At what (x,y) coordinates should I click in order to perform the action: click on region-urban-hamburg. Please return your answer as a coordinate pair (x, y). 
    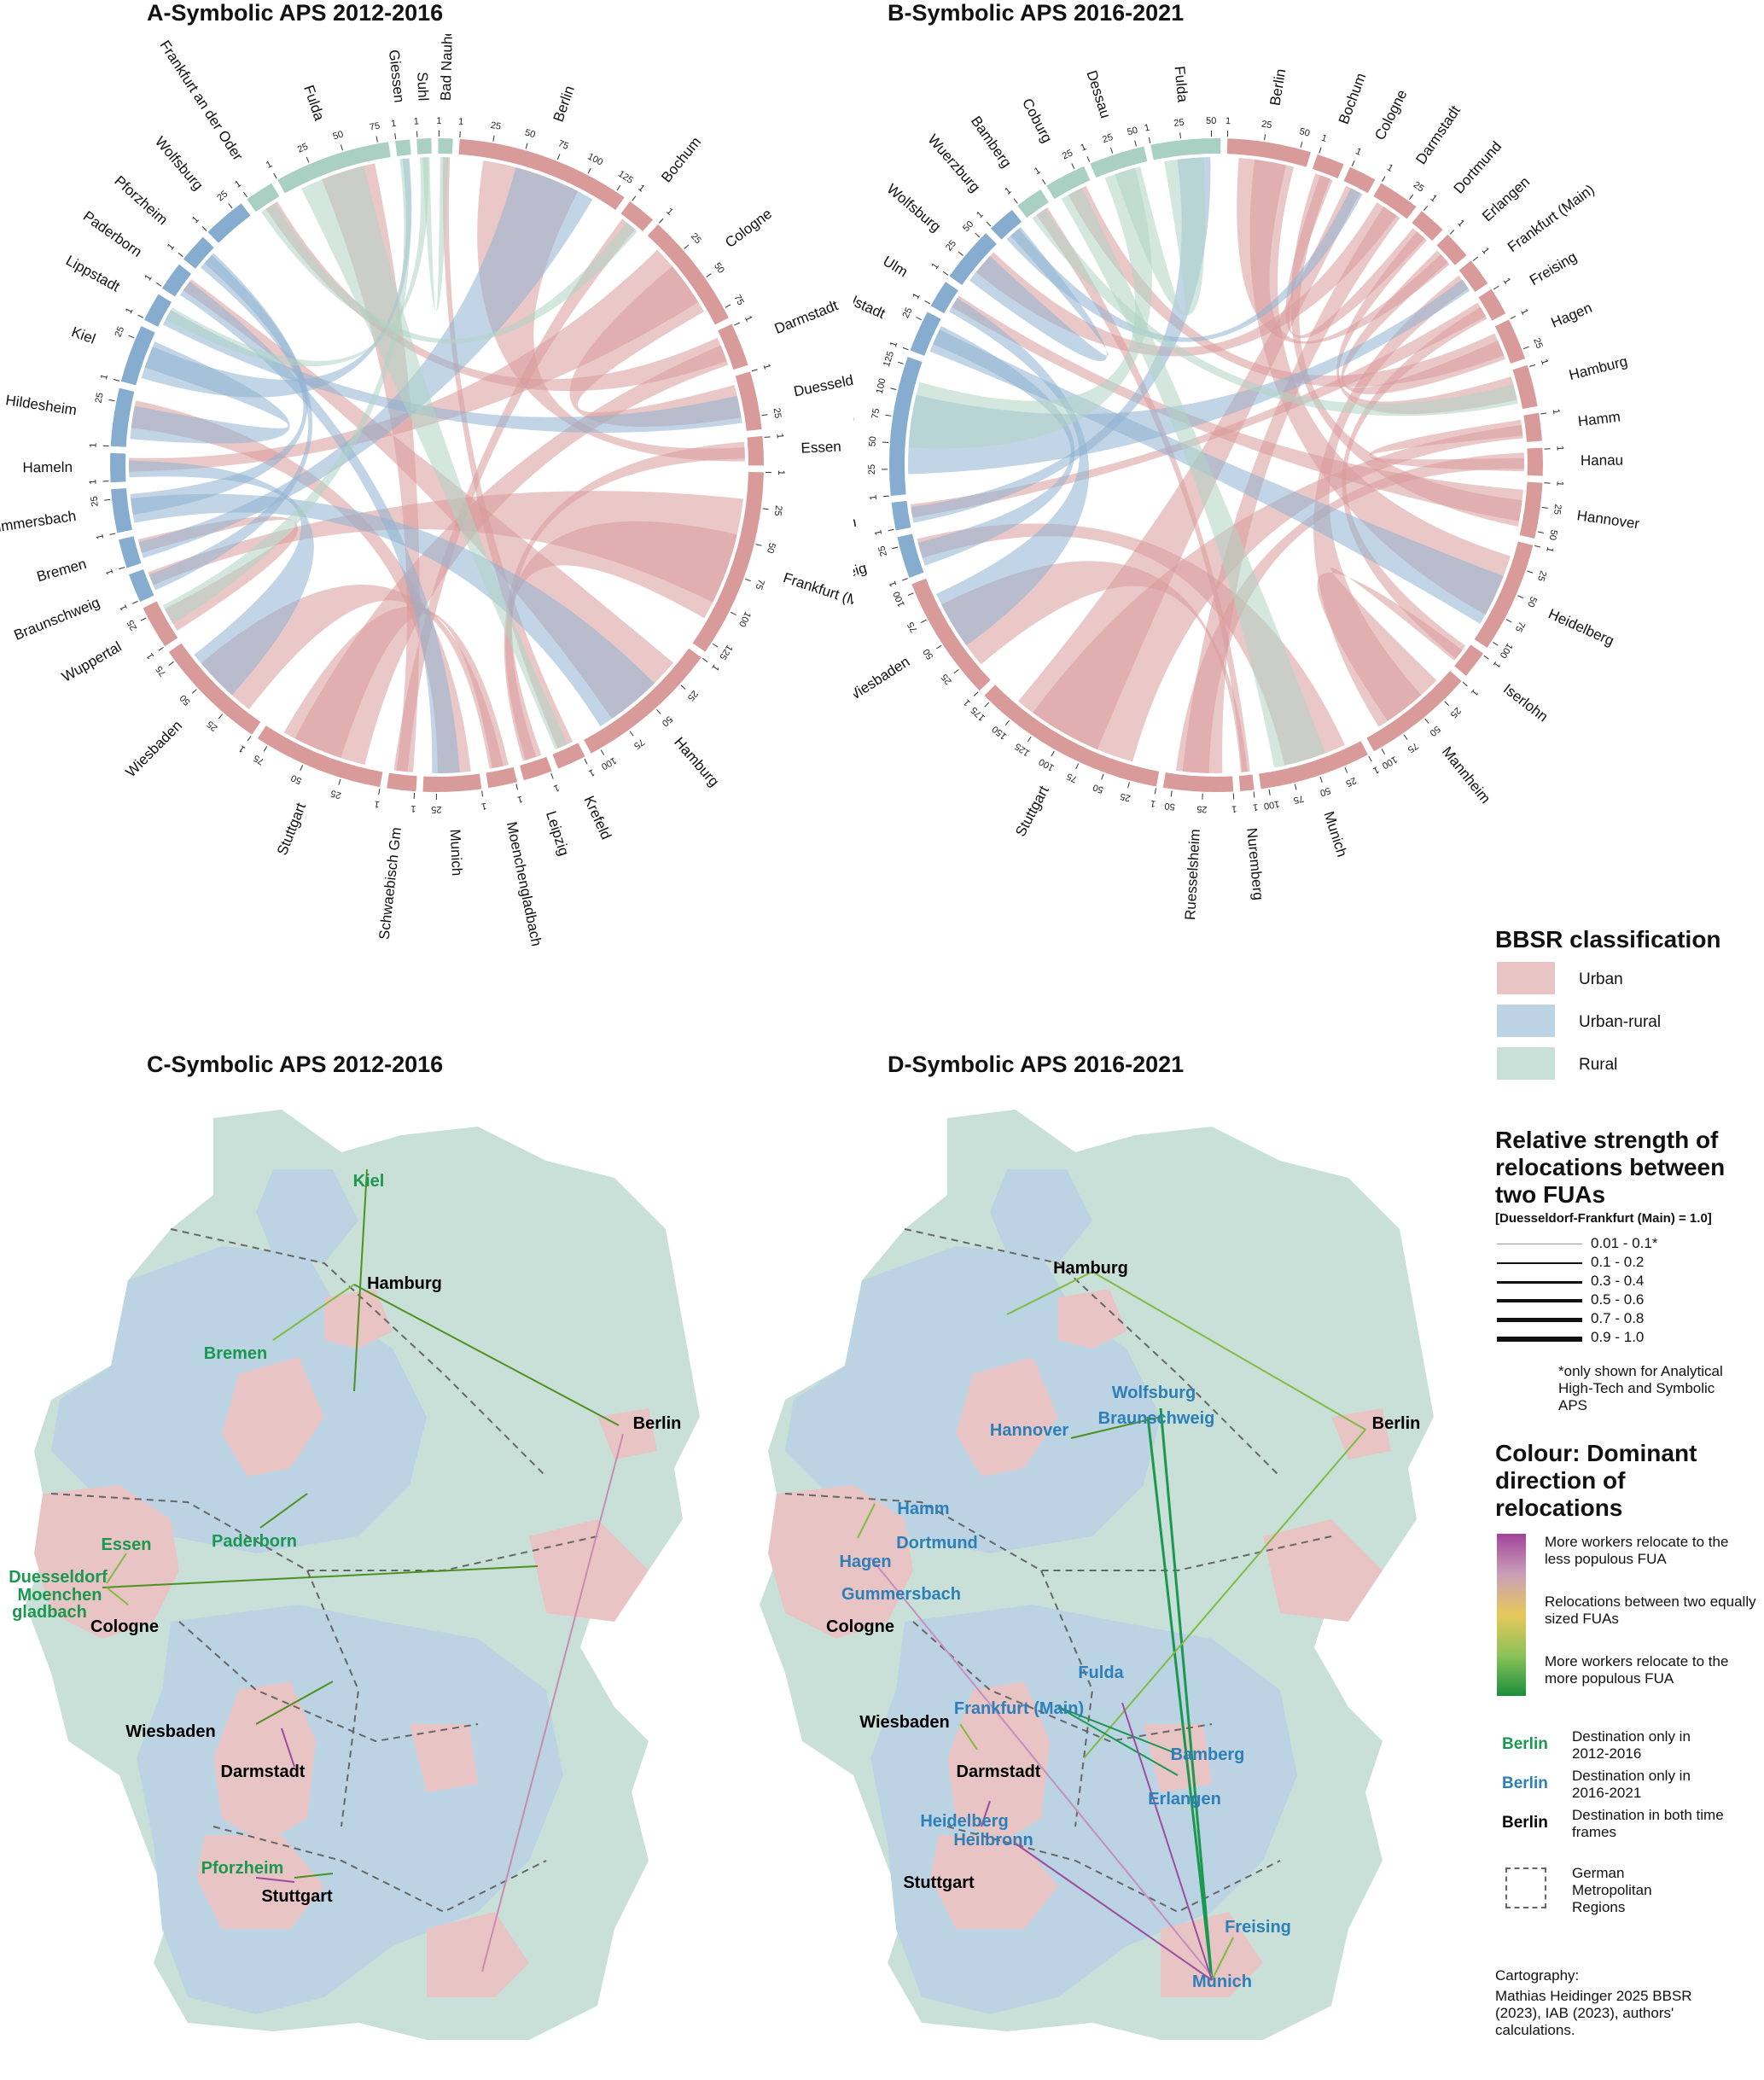
    Looking at the image, I should click on (1092, 1319).